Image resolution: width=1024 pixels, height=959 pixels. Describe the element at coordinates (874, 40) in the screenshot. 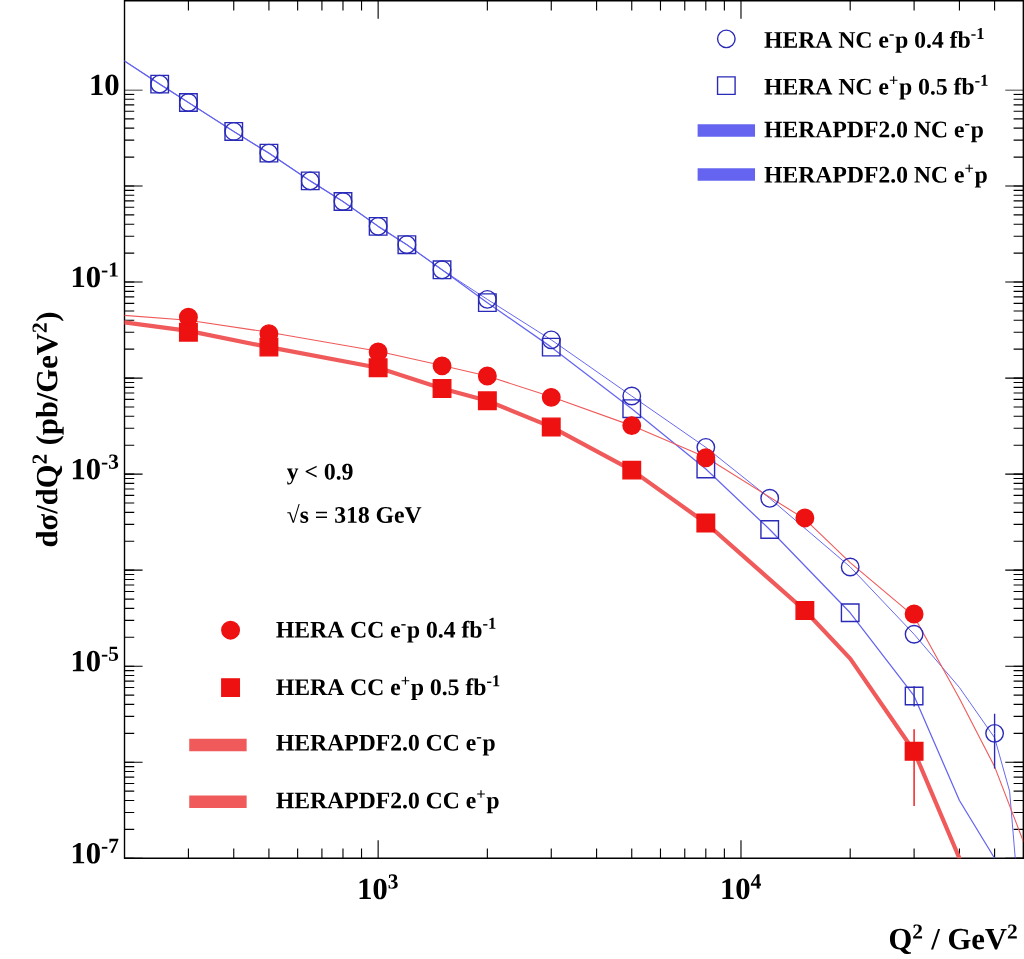

I see `legend-label: HERA NC e$^{-}$p 0.4 fb$^{-1}$` at that location.